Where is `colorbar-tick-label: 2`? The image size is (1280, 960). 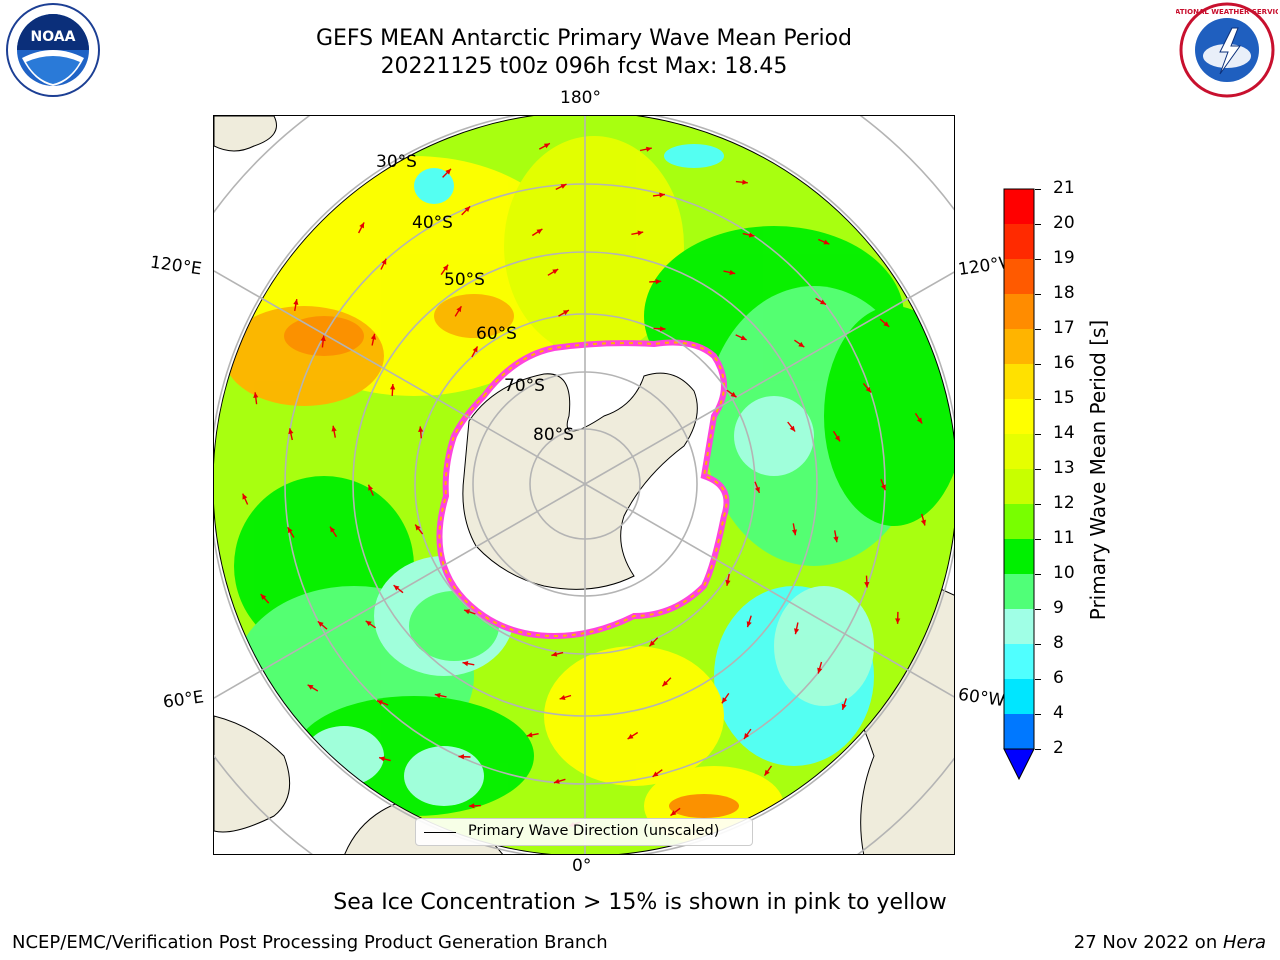
colorbar-tick-label: 2 is located at coordinates (1058, 748).